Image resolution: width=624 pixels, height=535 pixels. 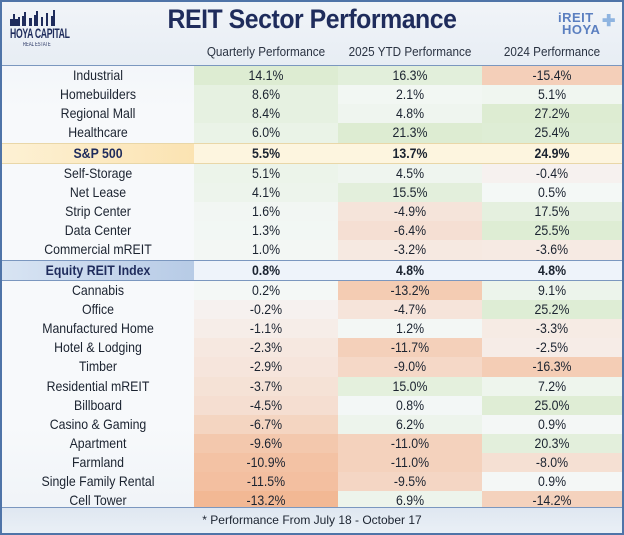 What do you see at coordinates (410, 309) in the screenshot?
I see `cell-ytd: -4.7%` at bounding box center [410, 309].